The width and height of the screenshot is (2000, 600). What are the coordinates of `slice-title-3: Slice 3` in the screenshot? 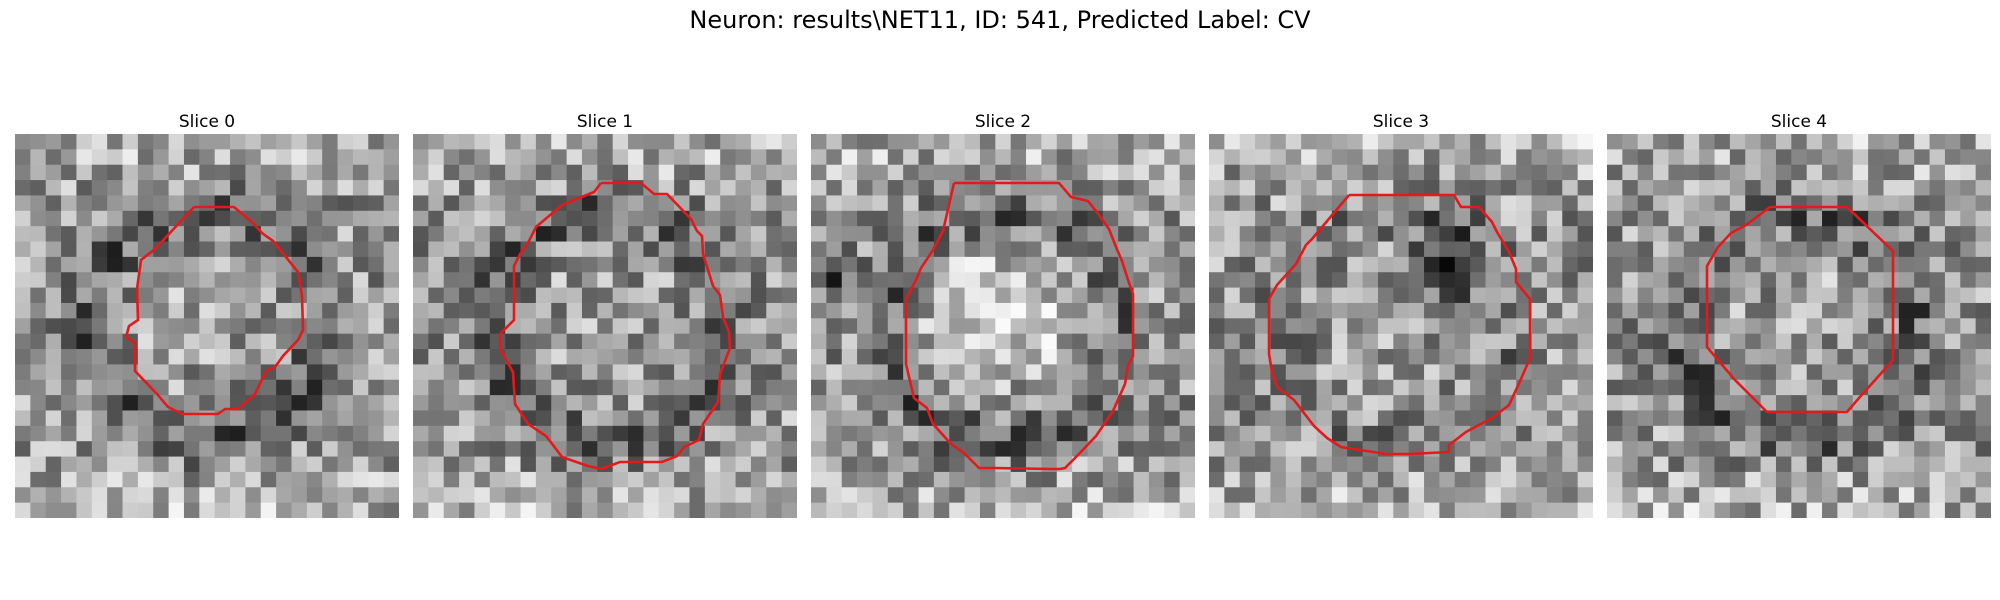 It's located at (1401, 122).